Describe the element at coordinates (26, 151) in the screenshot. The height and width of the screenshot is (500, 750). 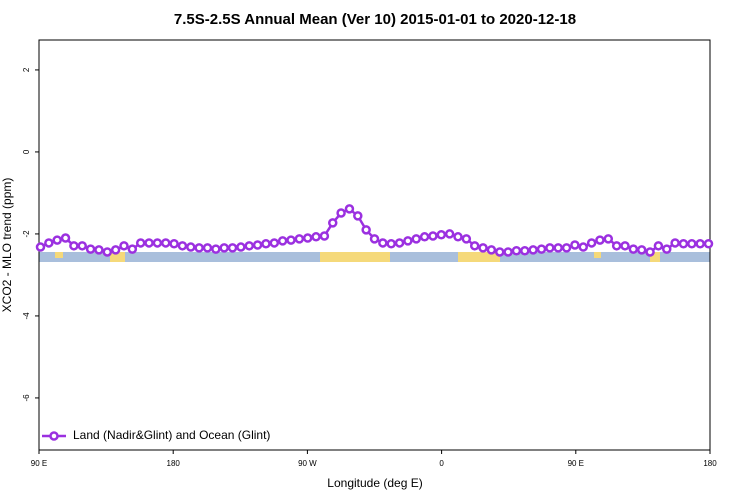
I see `y-tick-label: 0` at that location.